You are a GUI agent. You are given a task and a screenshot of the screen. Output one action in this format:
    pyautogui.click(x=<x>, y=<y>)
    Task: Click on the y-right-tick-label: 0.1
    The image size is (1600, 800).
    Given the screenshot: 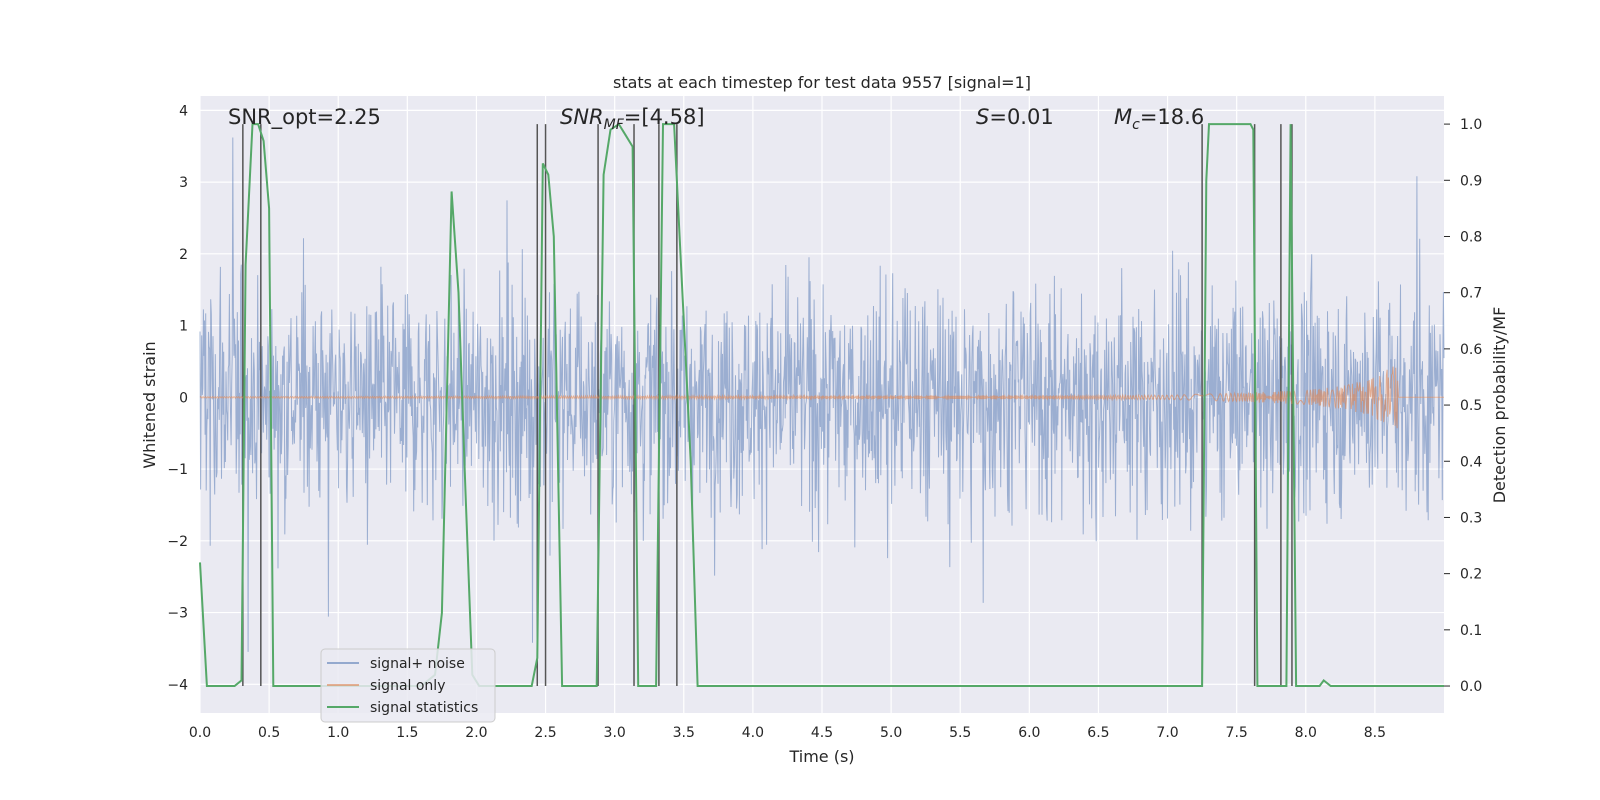 What is the action you would take?
    pyautogui.click(x=1471, y=631)
    